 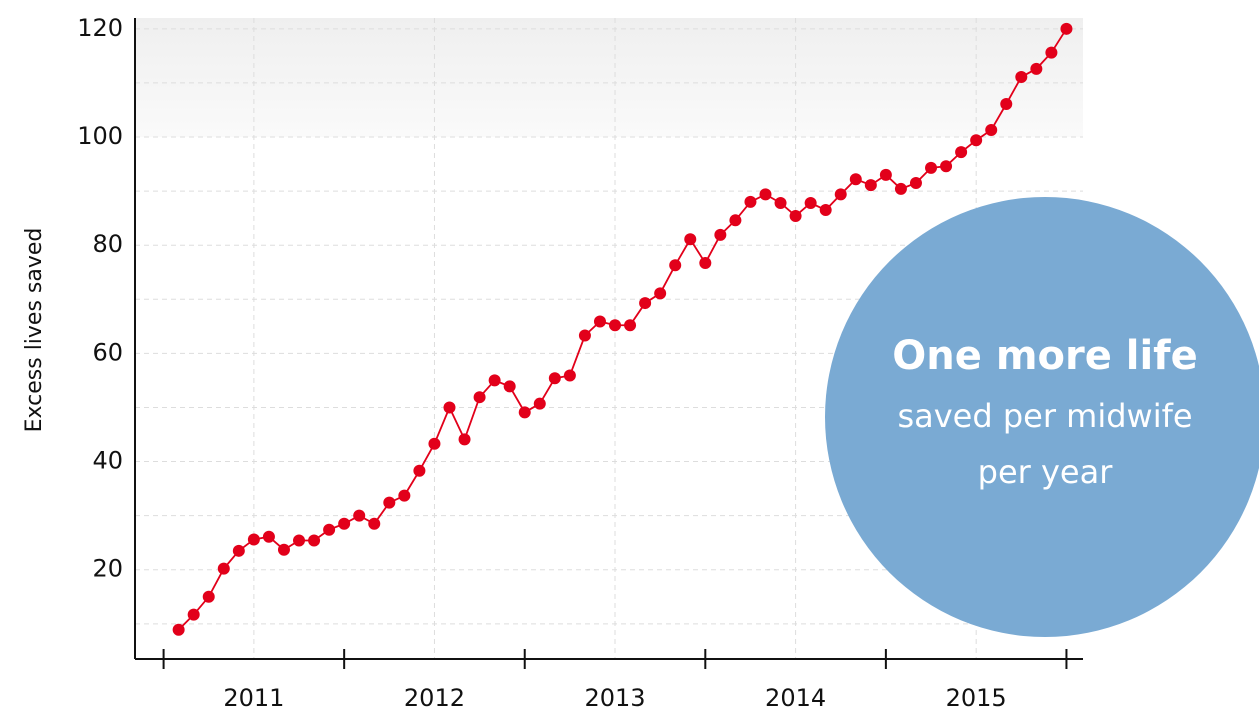 What do you see at coordinates (107, 244) in the screenshot?
I see `y-tick-label: 80` at bounding box center [107, 244].